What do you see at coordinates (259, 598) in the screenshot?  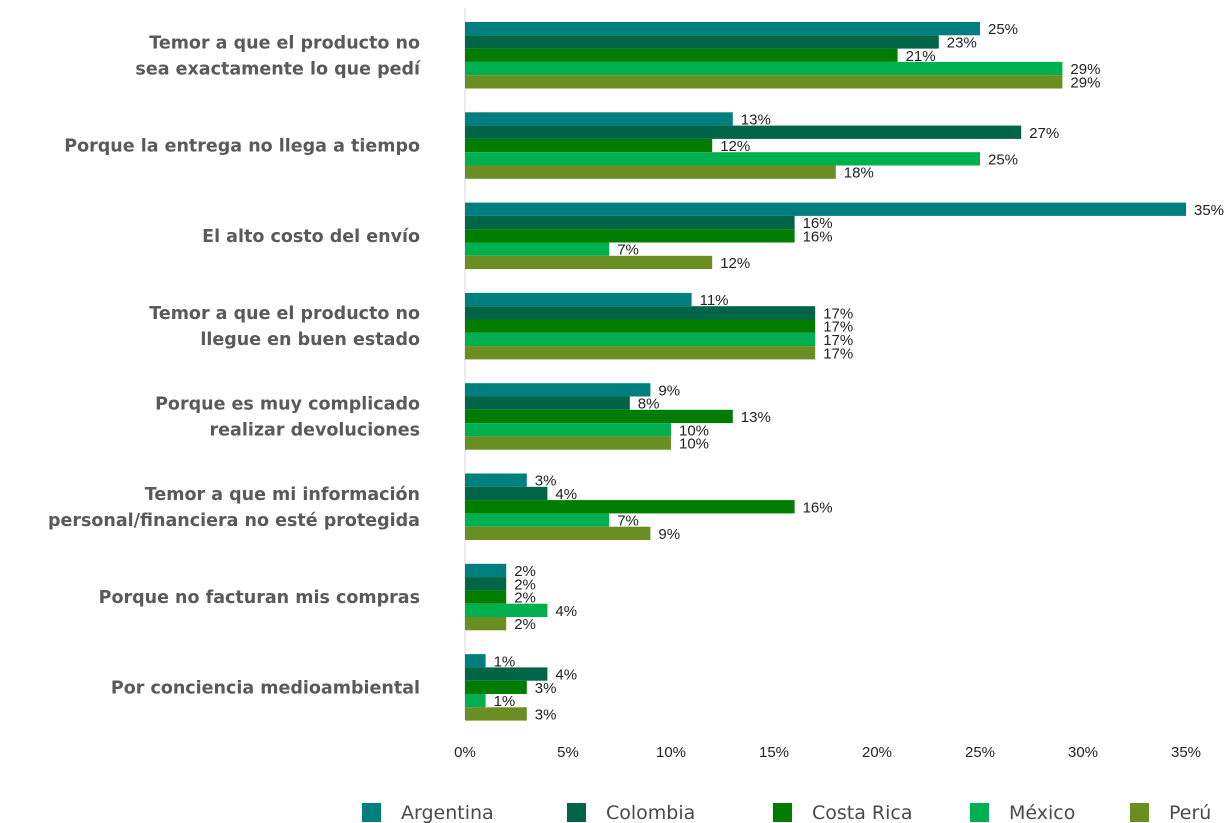 I see `category-label: Porque no facturan mis compras` at bounding box center [259, 598].